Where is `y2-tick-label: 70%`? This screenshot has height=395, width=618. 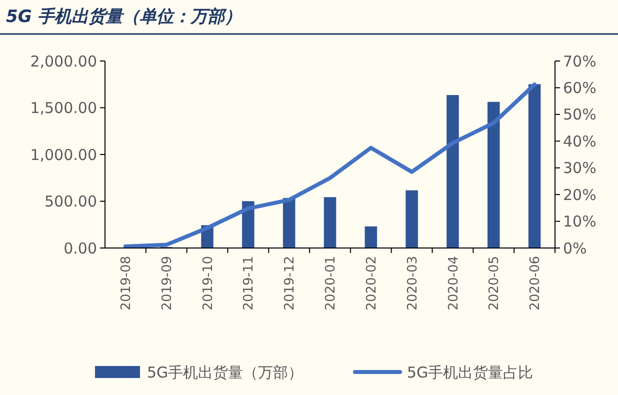
y2-tick-label: 70% is located at coordinates (579, 61).